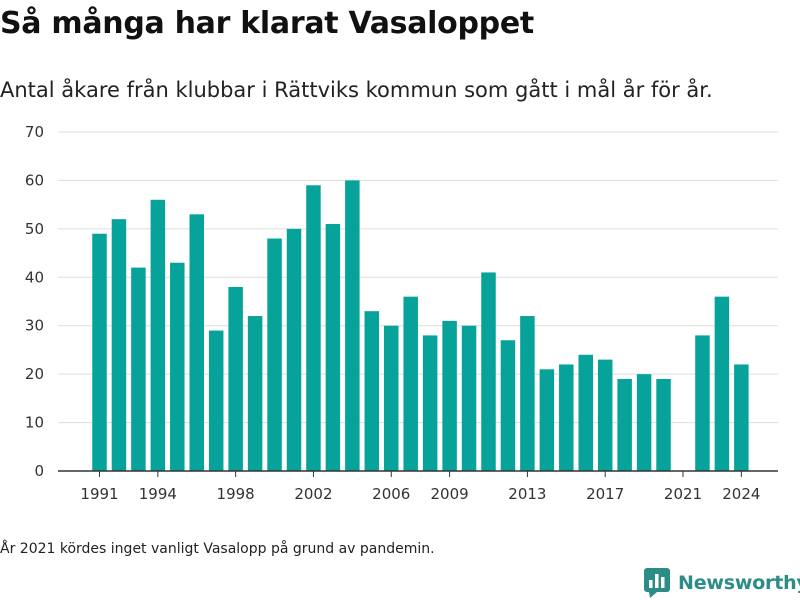 Image resolution: width=800 pixels, height=600 pixels. I want to click on x-tick-label: 2009, so click(450, 494).